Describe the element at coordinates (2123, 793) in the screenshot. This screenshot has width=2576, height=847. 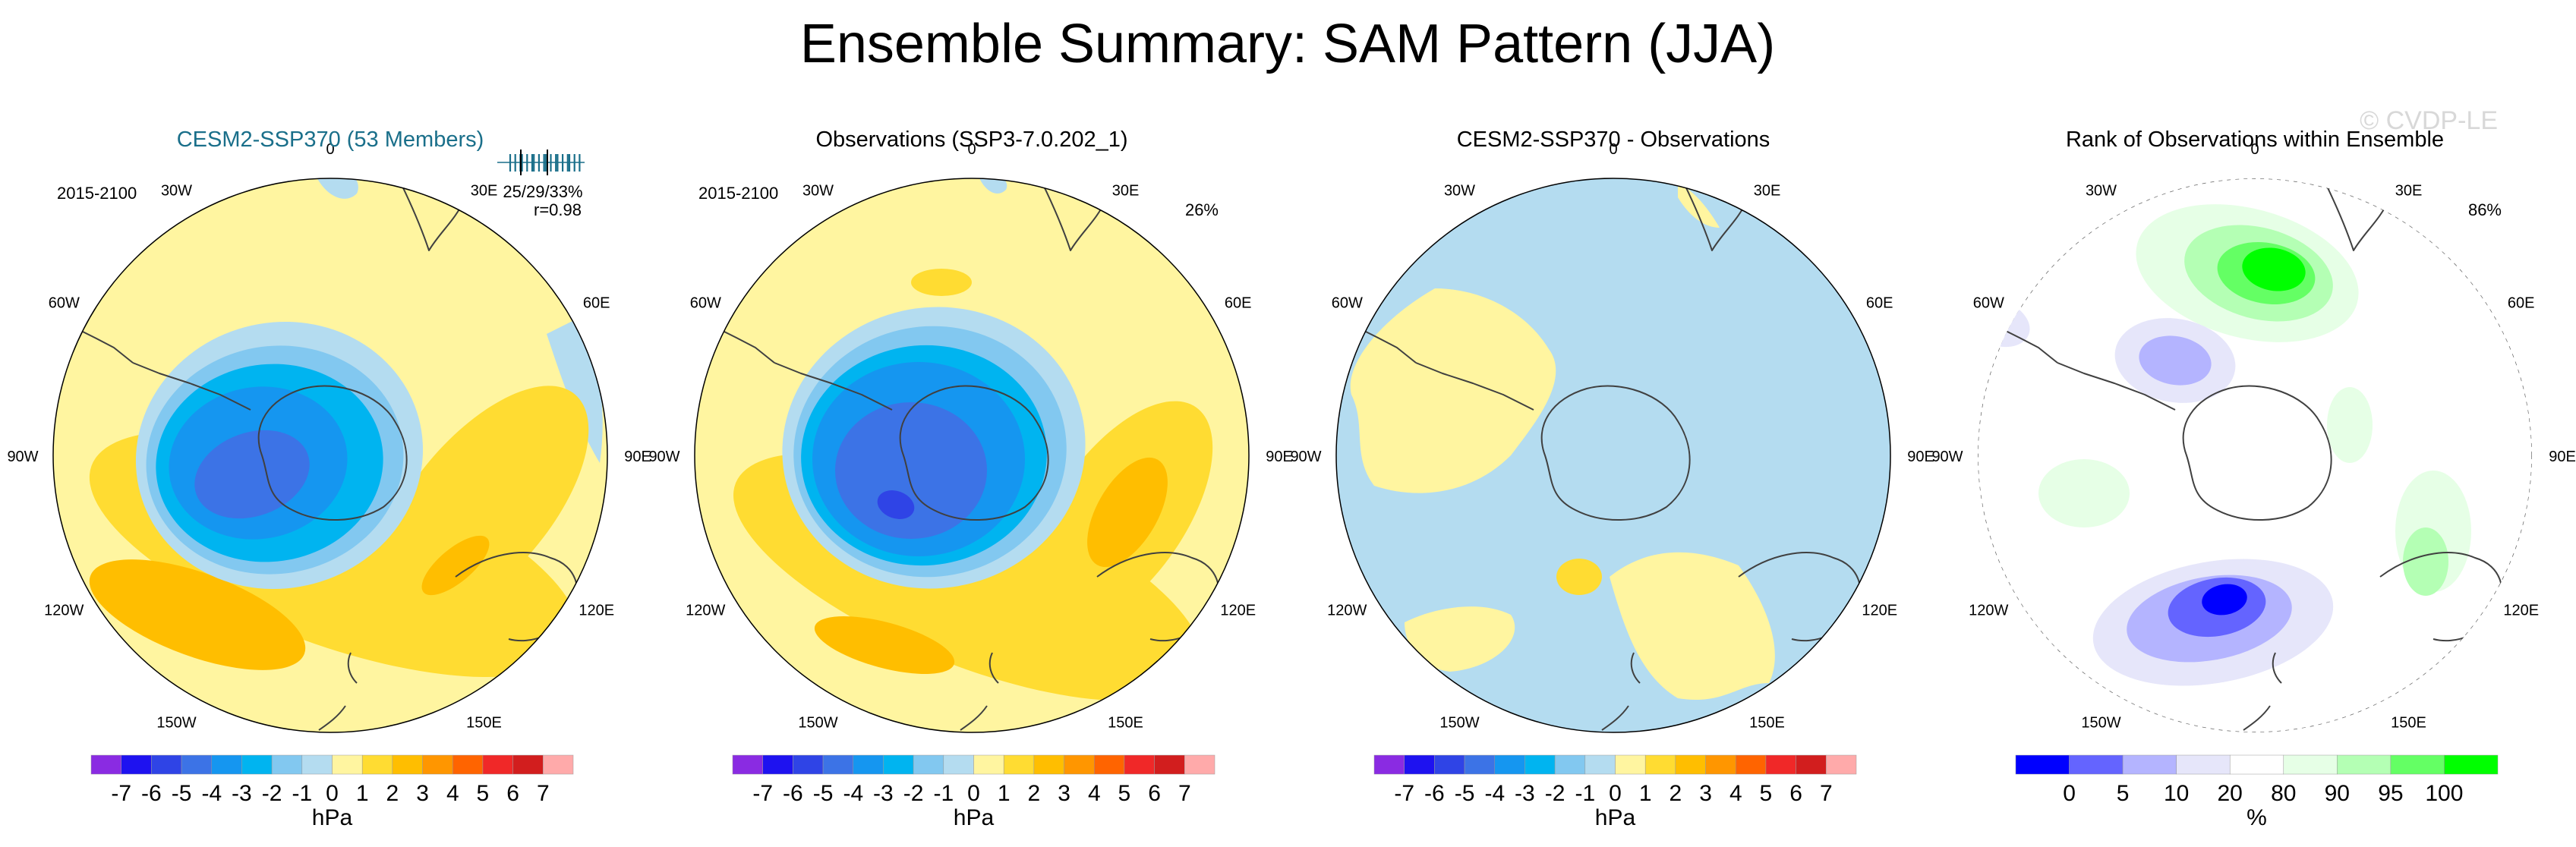
I see `colorbar-tick: 5` at that location.